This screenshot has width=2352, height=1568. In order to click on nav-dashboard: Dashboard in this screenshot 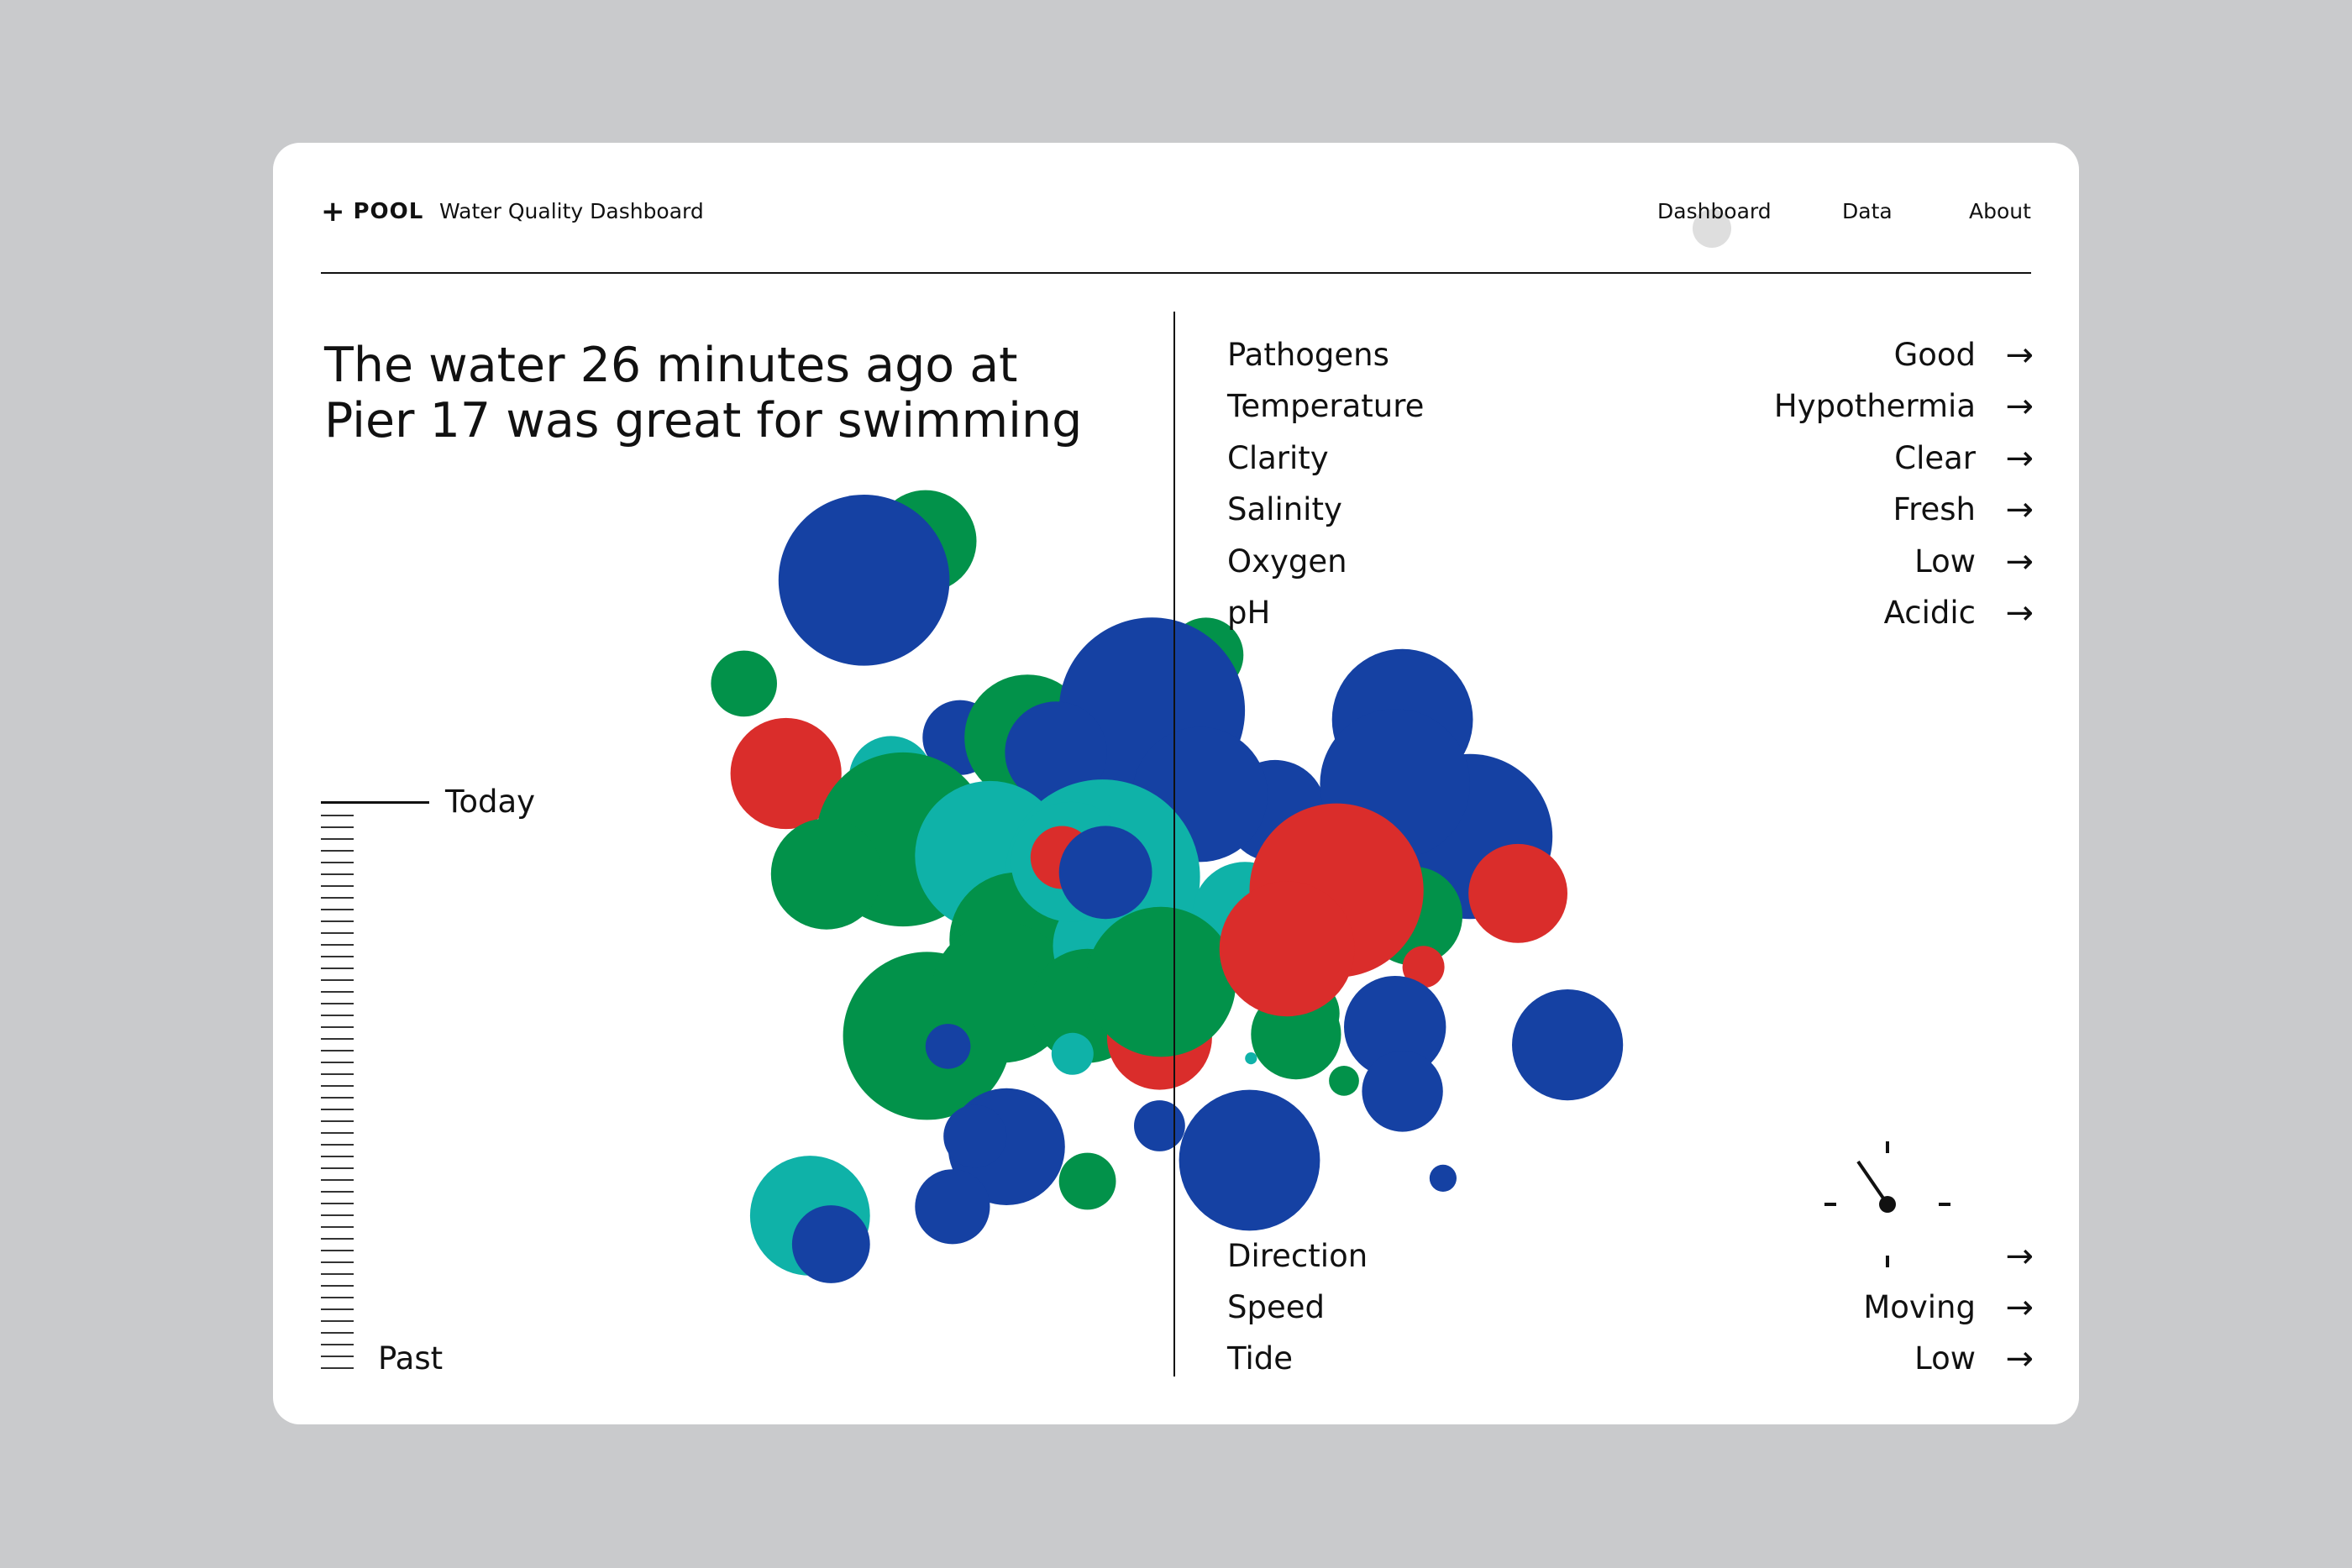, I will do `click(1714, 211)`.